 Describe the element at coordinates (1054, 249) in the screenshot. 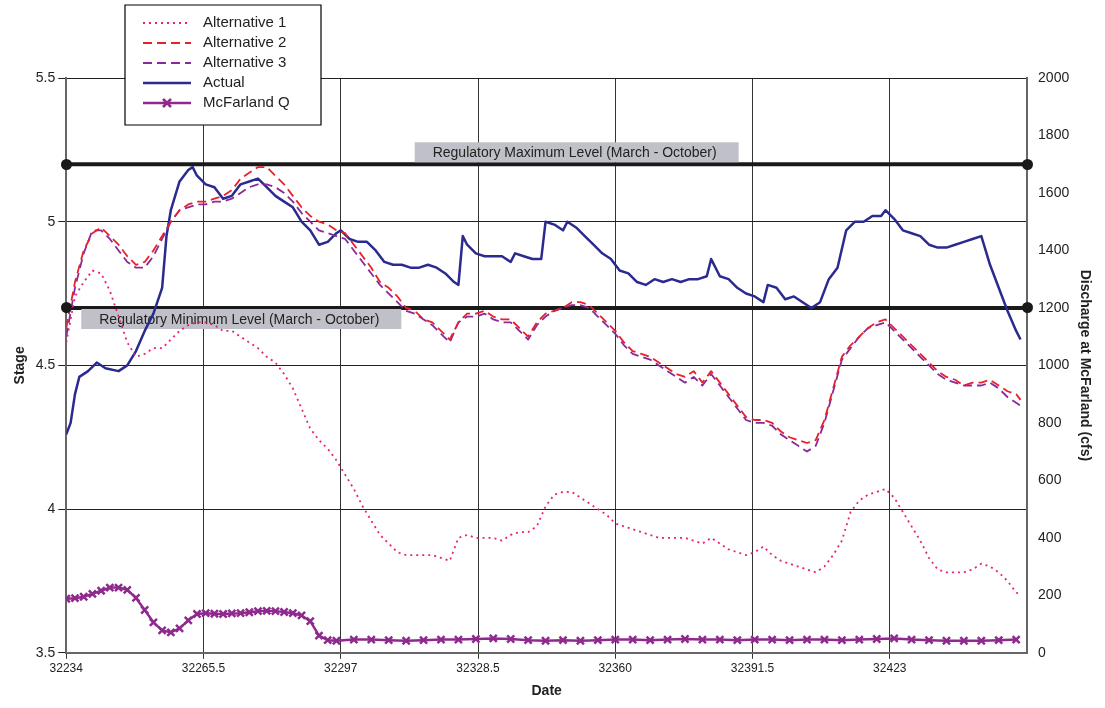

I see `y2-tick-label: 1400` at that location.